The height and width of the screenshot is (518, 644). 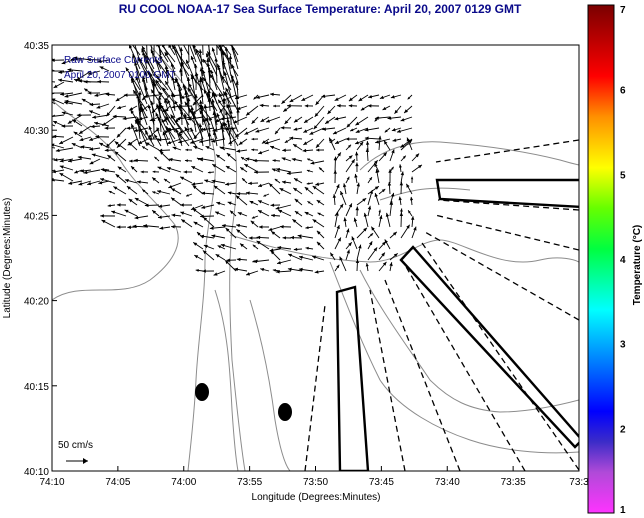 What do you see at coordinates (579, 482) in the screenshot?
I see `x-tick-label: 73:3` at bounding box center [579, 482].